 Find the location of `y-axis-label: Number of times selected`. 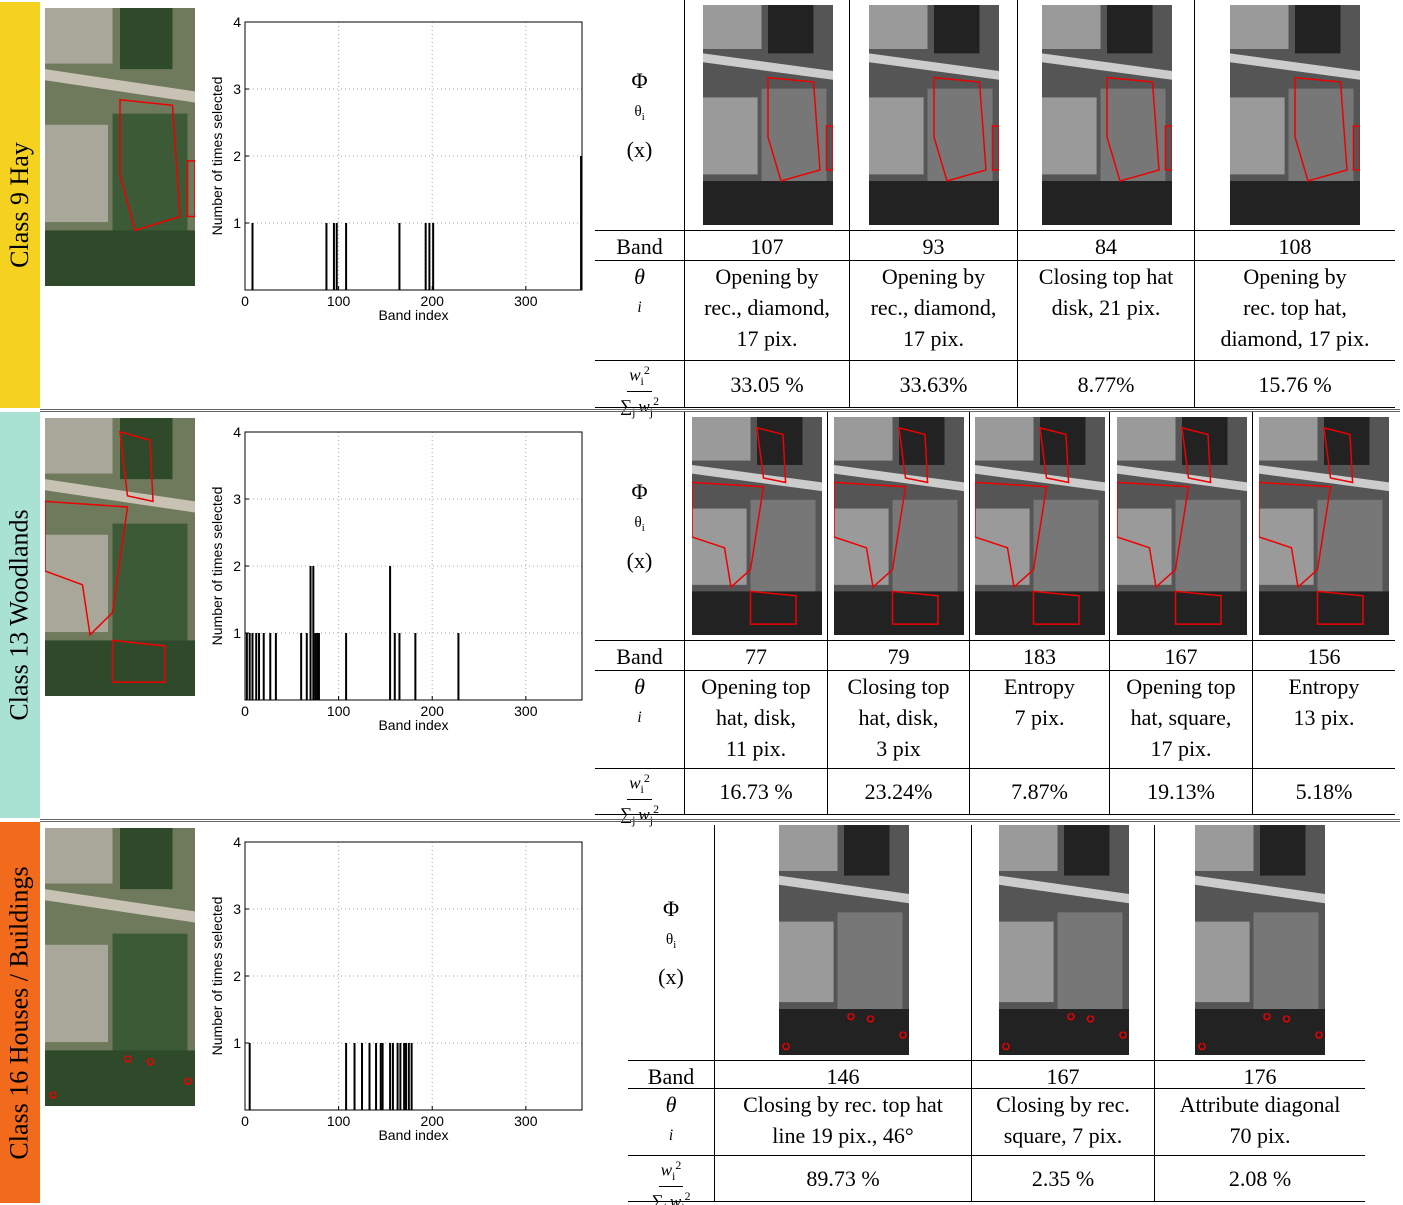

y-axis-label: Number of times selected is located at coordinates (217, 156).